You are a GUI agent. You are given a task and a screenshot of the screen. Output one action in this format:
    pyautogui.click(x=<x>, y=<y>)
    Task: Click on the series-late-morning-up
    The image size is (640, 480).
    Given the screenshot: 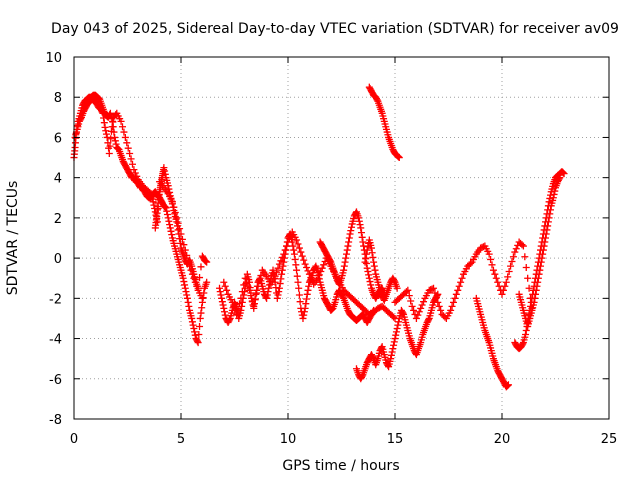 What is the action you would take?
    pyautogui.click(x=352, y=255)
    